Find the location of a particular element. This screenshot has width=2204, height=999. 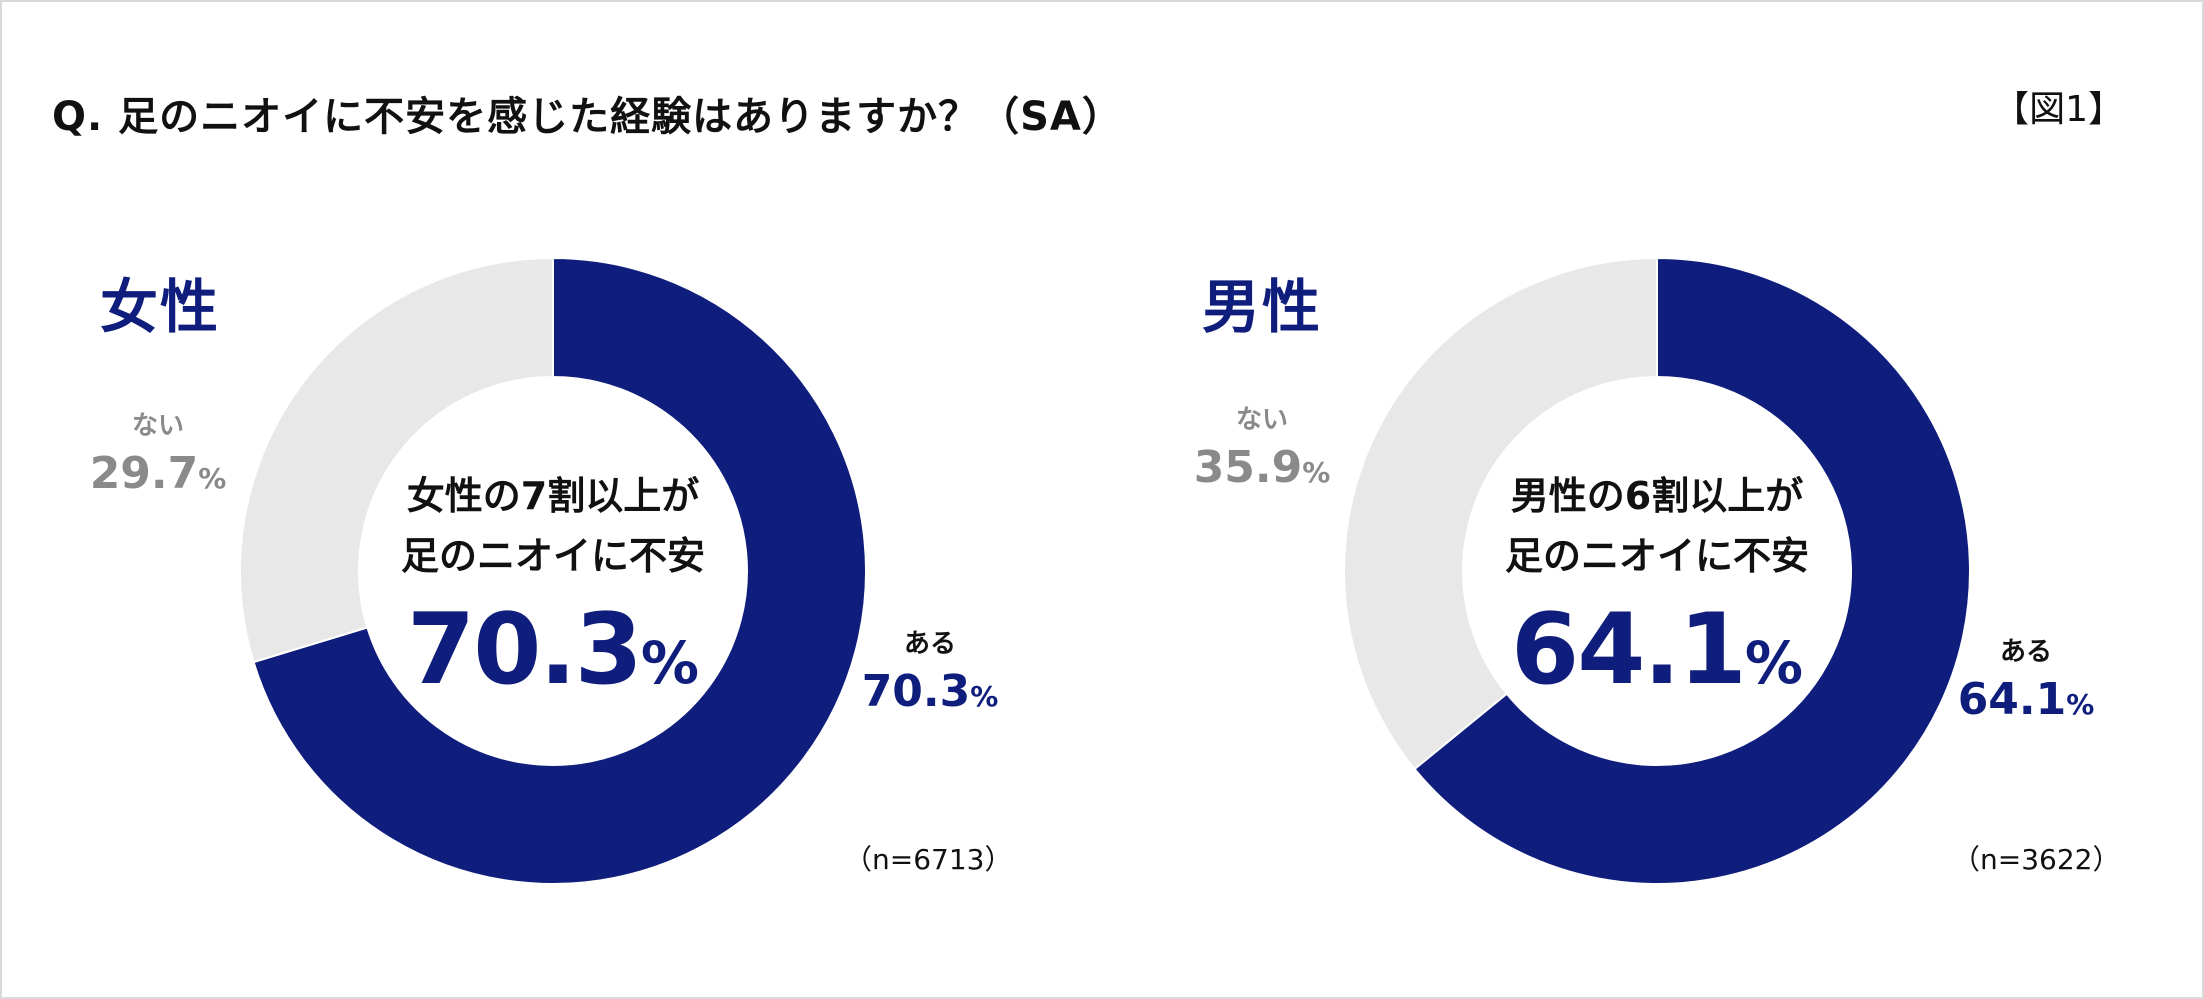

slice-value-yes: 64.1% is located at coordinates (2026, 702).